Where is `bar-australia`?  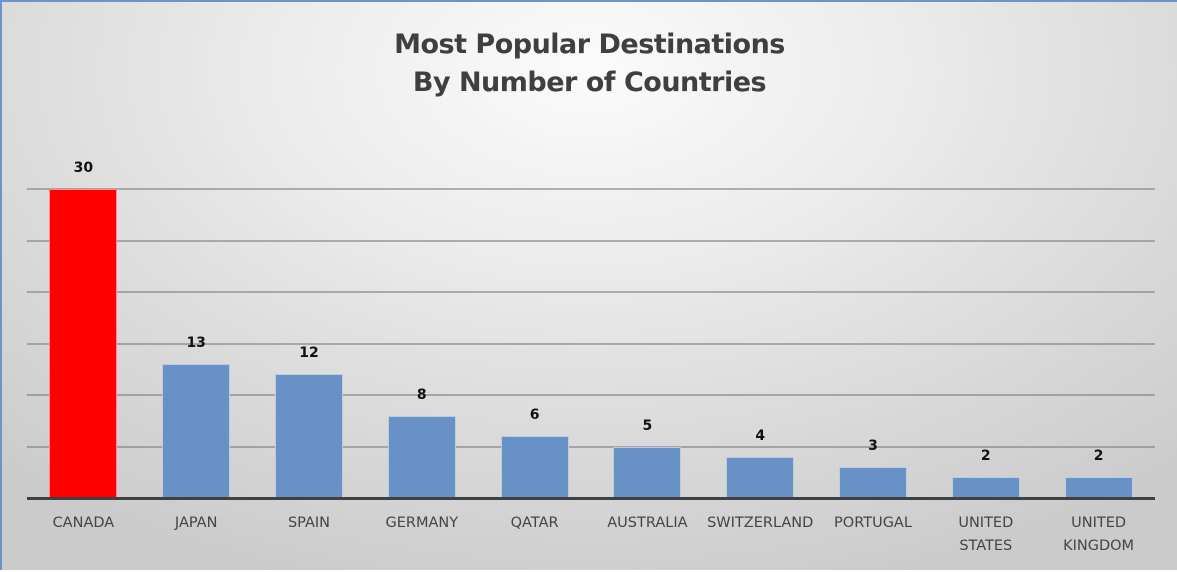
bar-australia is located at coordinates (647, 472).